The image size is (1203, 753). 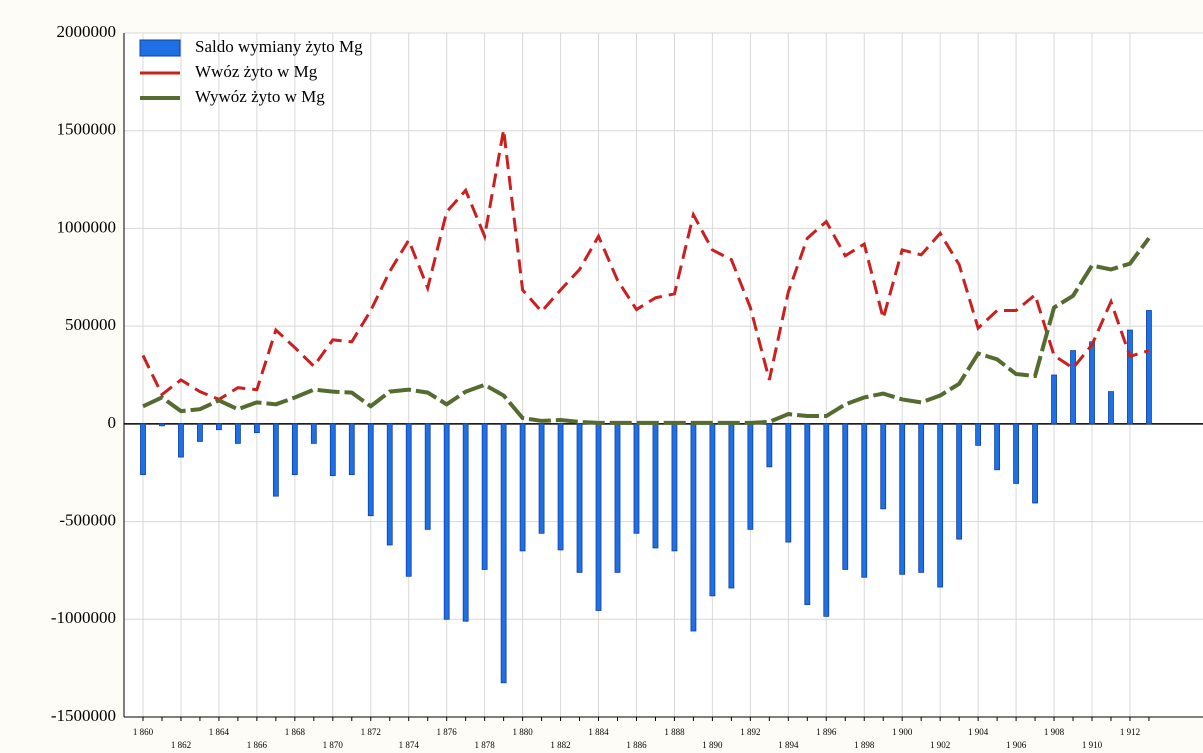 What do you see at coordinates (279, 46) in the screenshot?
I see `legend-label: Saldo wymiany żyto Mg` at bounding box center [279, 46].